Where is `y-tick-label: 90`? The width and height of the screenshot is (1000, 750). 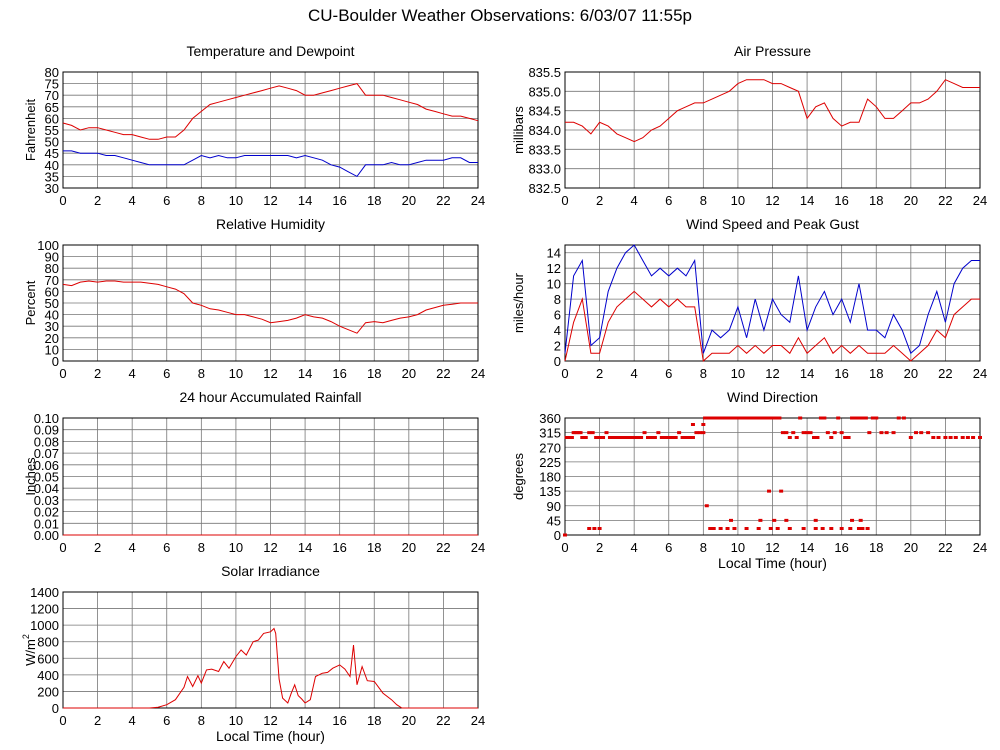 y-tick-label: 90 is located at coordinates (554, 506).